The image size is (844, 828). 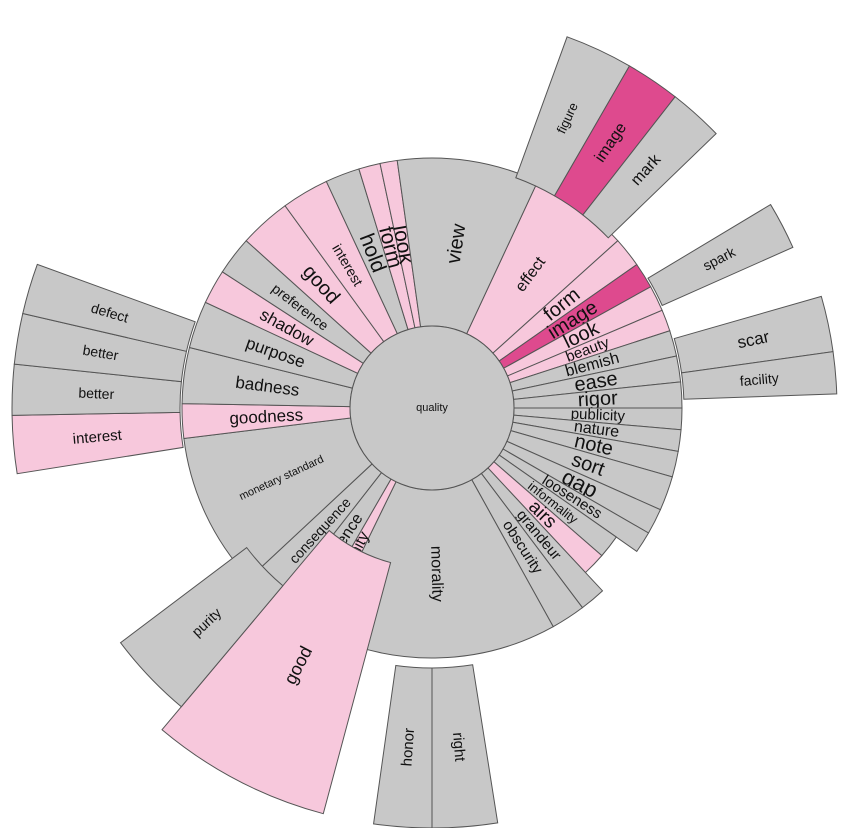 I want to click on ring2-segment-facility: facility, so click(x=759, y=375).